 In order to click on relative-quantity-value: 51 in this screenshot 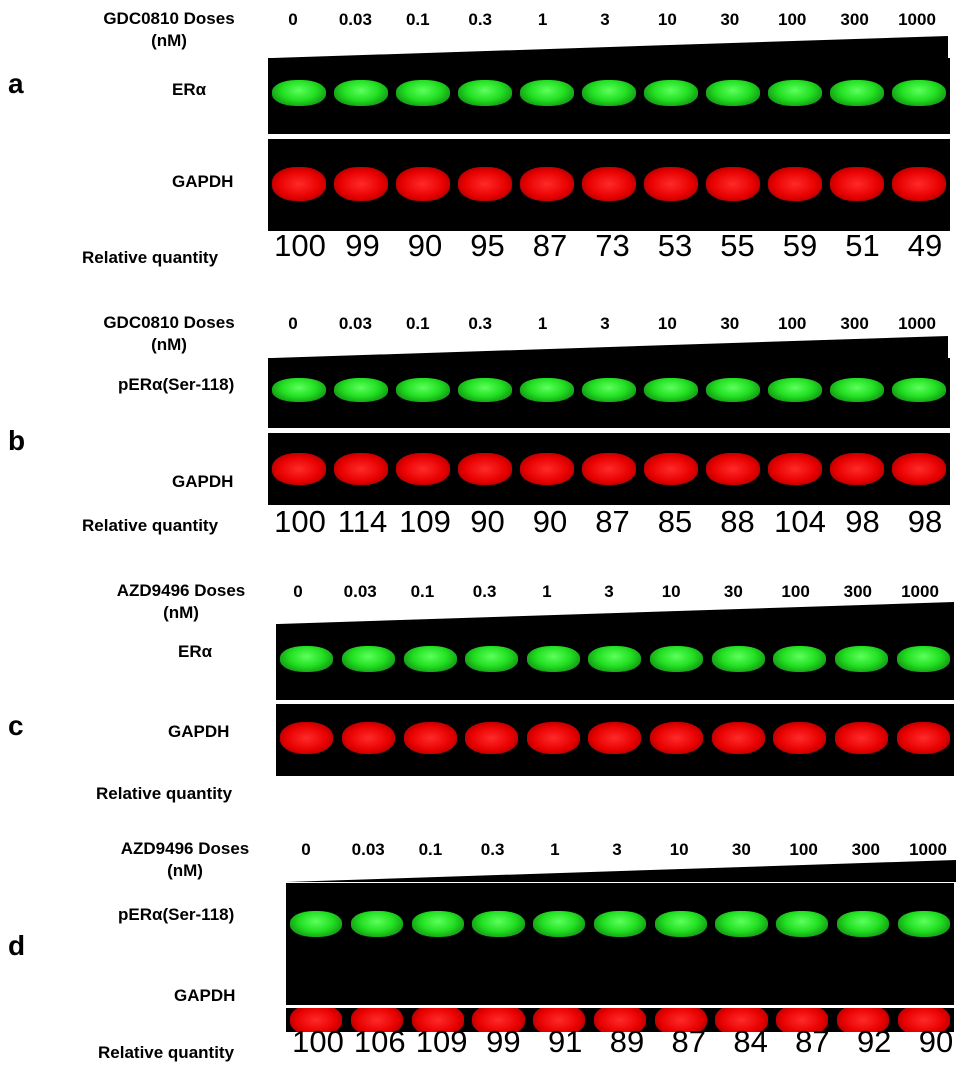, I will do `click(862, 245)`.